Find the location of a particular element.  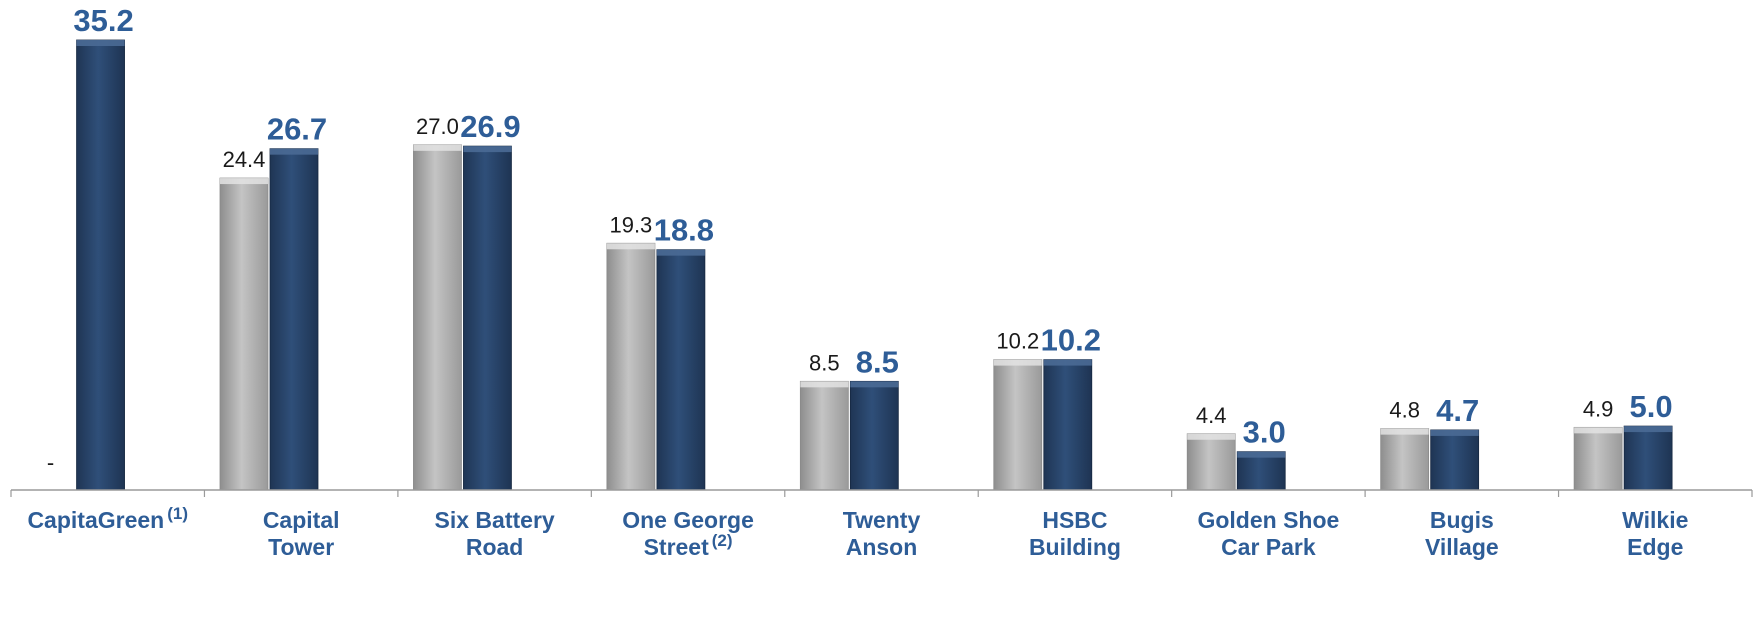

data-label-previous-2: 27.0 is located at coordinates (437, 126).